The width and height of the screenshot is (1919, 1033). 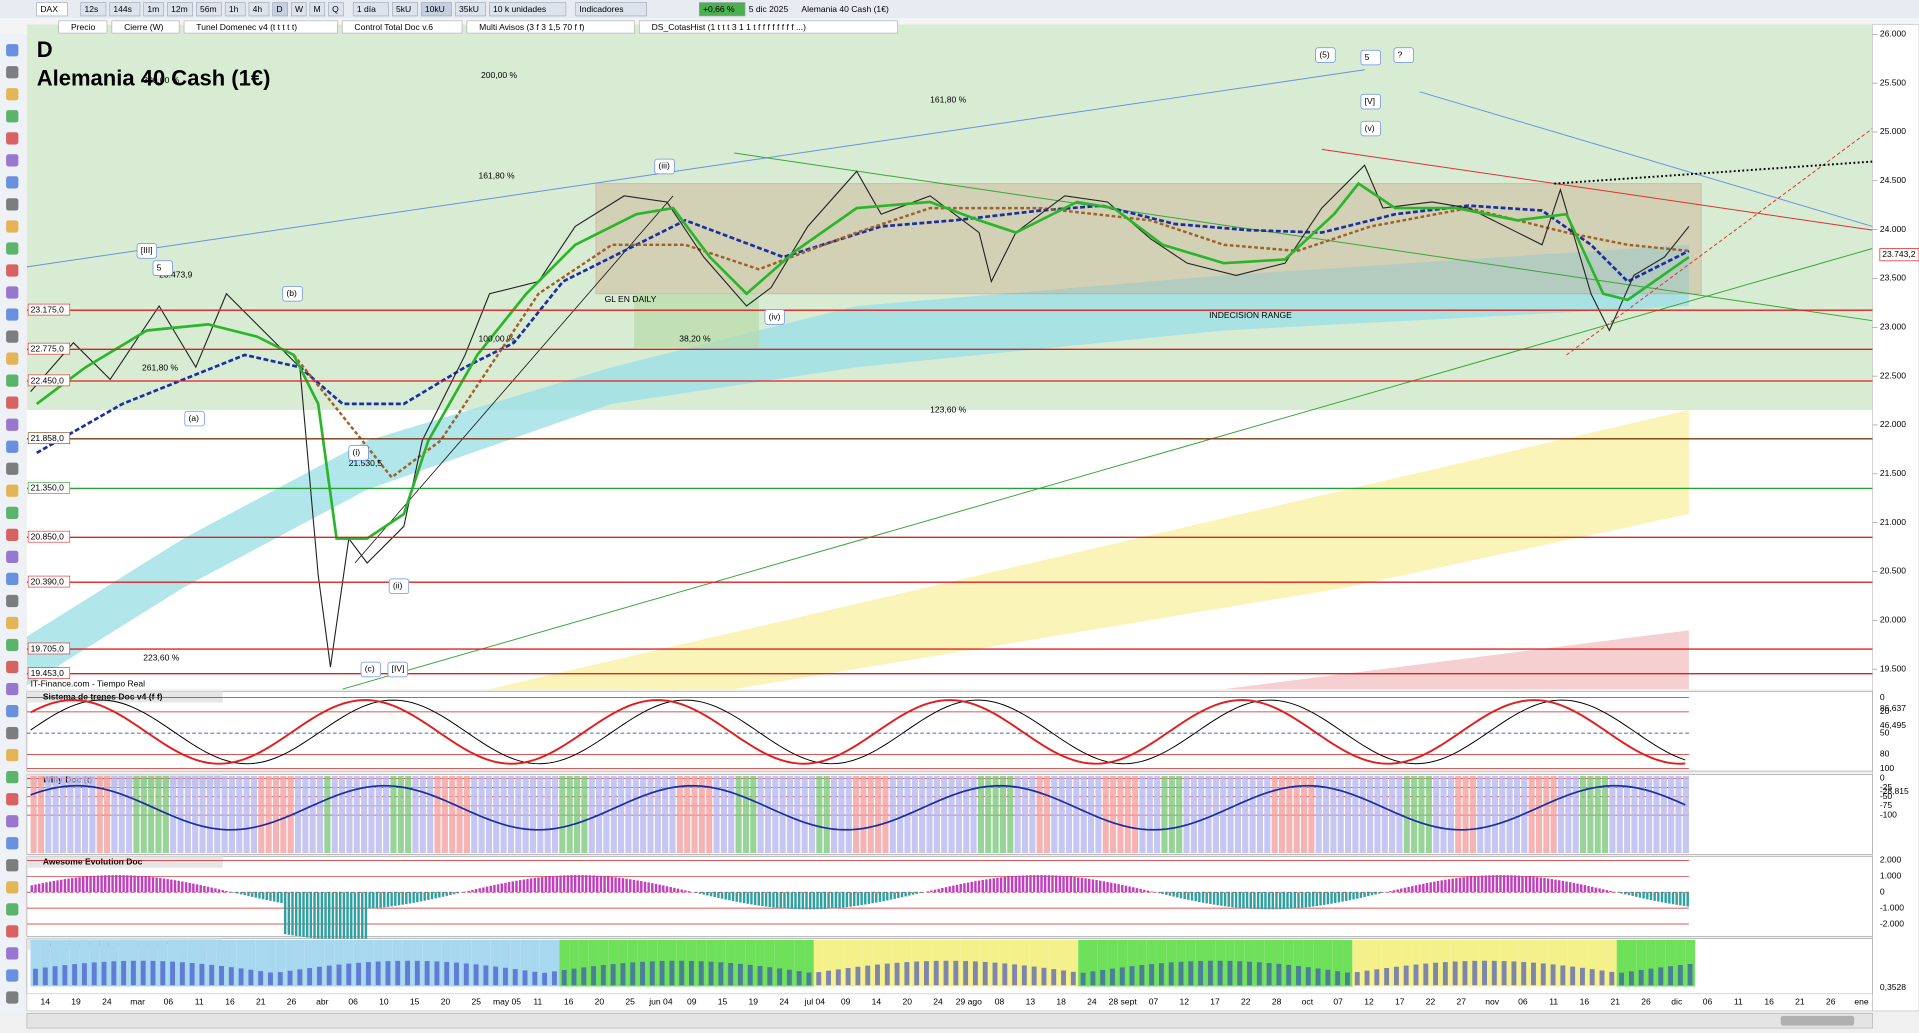 I want to click on button-label: 10 k unidades, so click(x=519, y=9).